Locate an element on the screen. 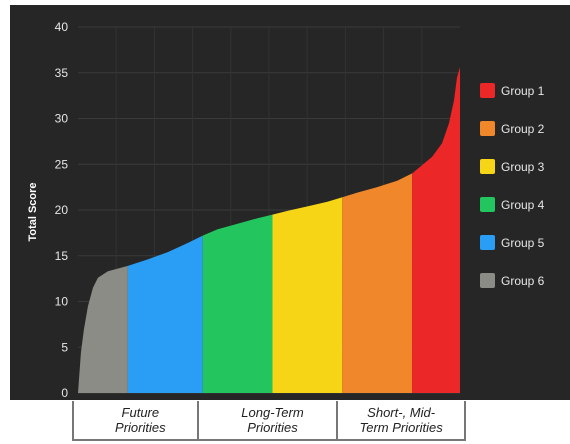  priority-bracket-label: Long-Term Priorities is located at coordinates (272, 420).